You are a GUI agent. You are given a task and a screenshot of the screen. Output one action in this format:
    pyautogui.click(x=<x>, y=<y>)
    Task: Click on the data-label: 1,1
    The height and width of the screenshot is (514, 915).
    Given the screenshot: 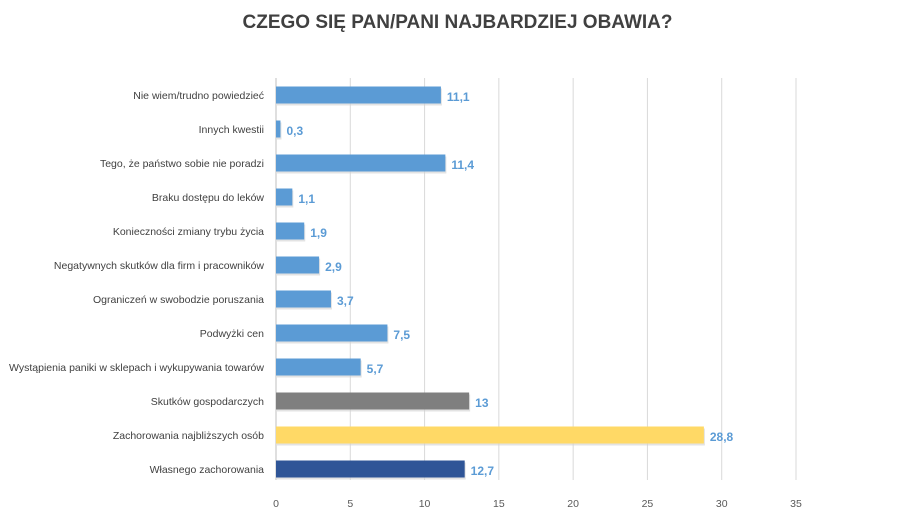 What is the action you would take?
    pyautogui.click(x=306, y=199)
    